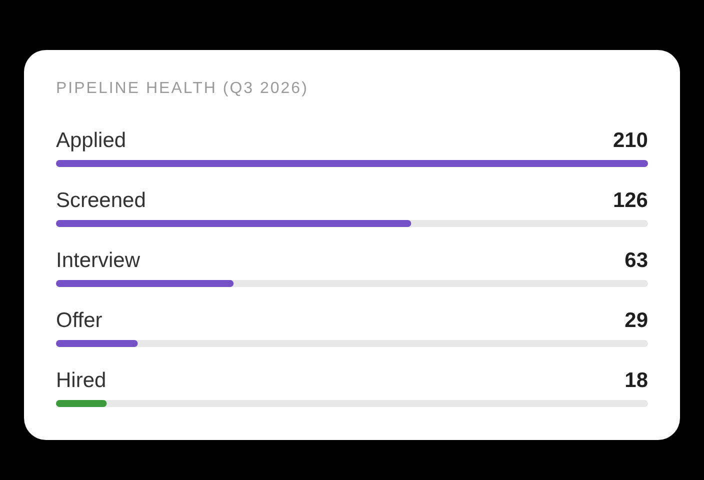  I want to click on y-tick-label: Hired, so click(81, 380).